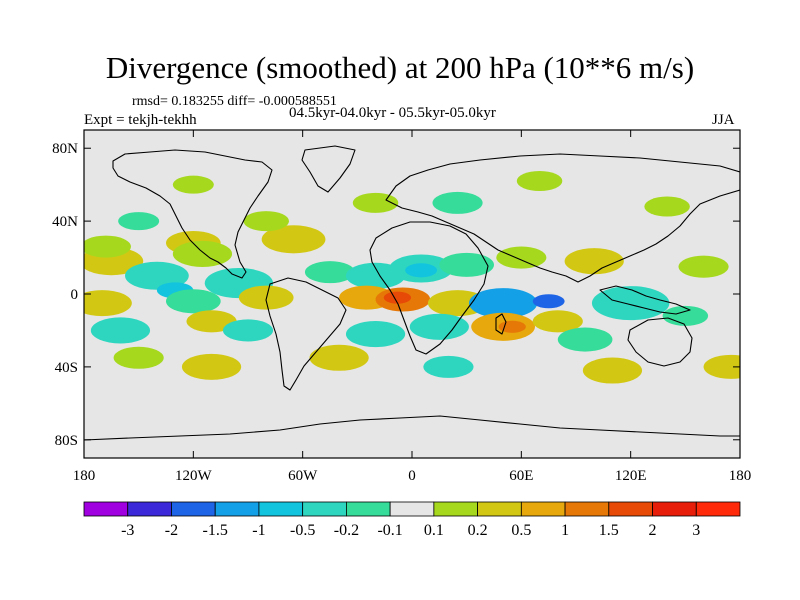 The height and width of the screenshot is (600, 800). I want to click on period-label: 04.5kyr-04.0kyr - 05.5kyr-05.0kyr, so click(392, 113).